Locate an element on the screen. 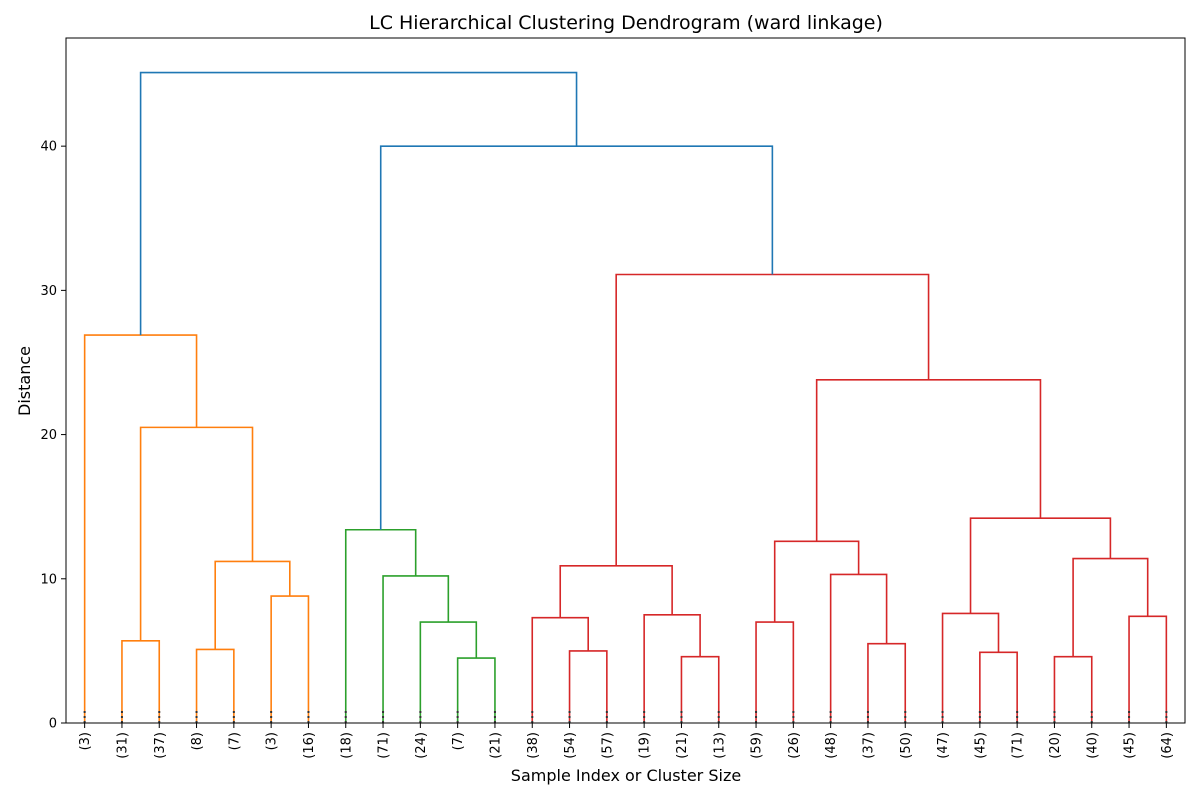  y-tick-label: 10 is located at coordinates (48, 579).